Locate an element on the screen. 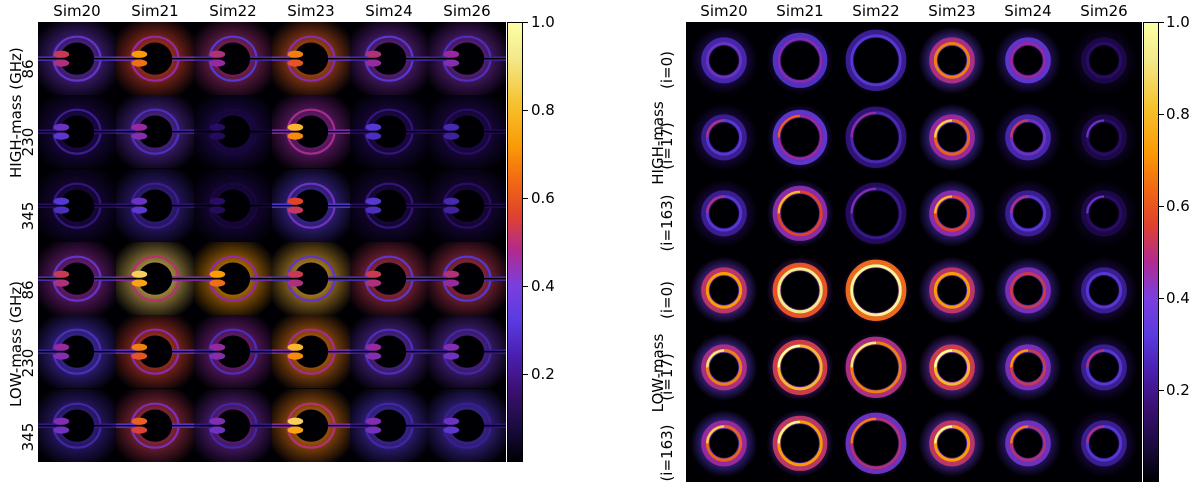 The image size is (1200, 493). left-col-label: Sim22 is located at coordinates (233, 11).